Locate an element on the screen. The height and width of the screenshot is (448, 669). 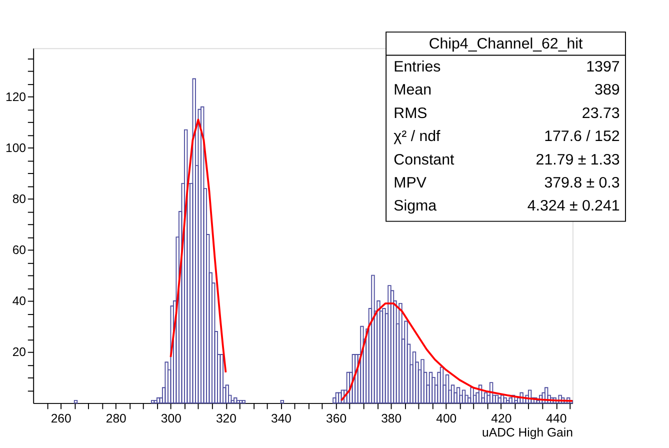
x-tick-label: 280 is located at coordinates (116, 418).